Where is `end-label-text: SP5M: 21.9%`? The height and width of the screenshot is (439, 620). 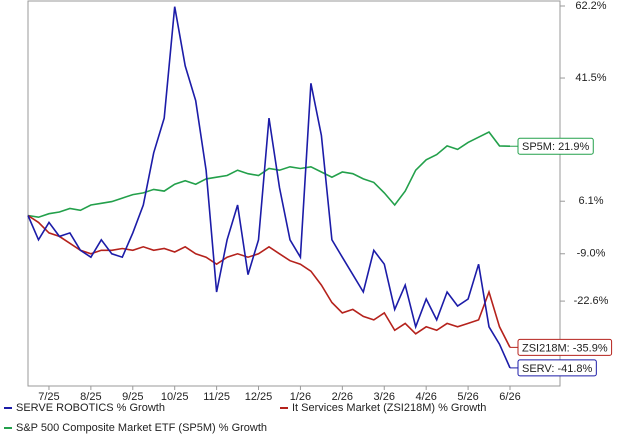
end-label-text: SP5M: 21.9% is located at coordinates (555, 147).